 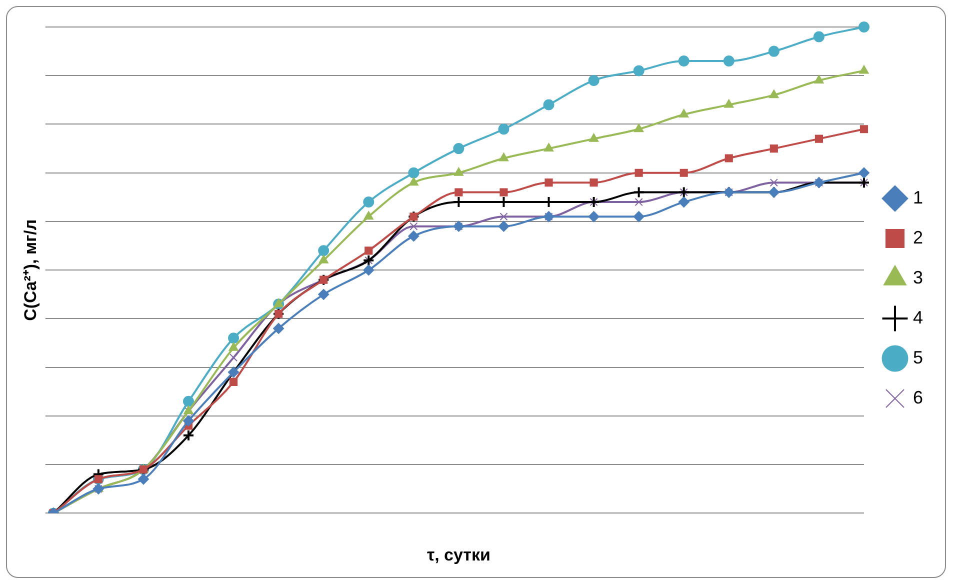 I want to click on legend-label: 6, so click(x=918, y=397).